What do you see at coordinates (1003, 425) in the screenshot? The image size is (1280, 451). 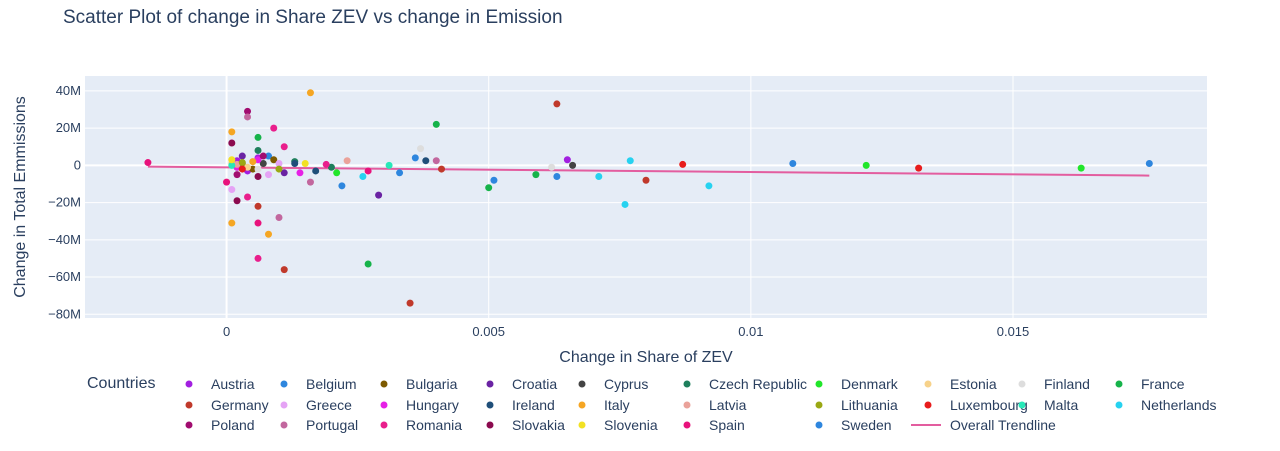 I see `legend-label: Overall Trendline` at bounding box center [1003, 425].